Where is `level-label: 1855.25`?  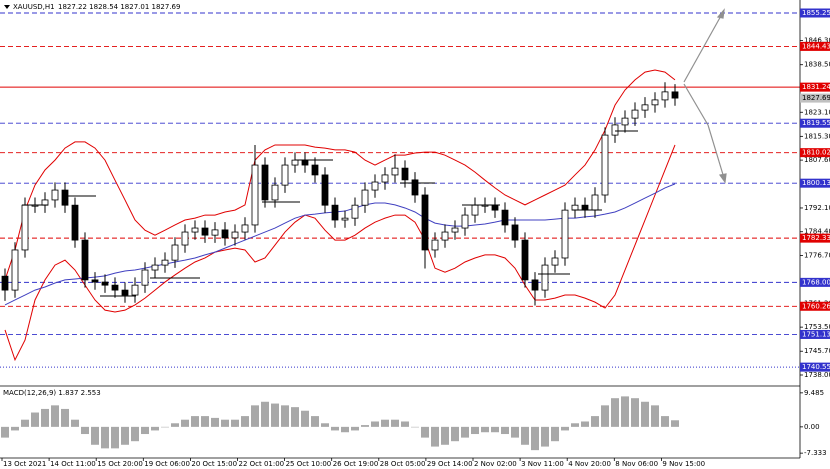 level-label: 1855.25 is located at coordinates (816, 13).